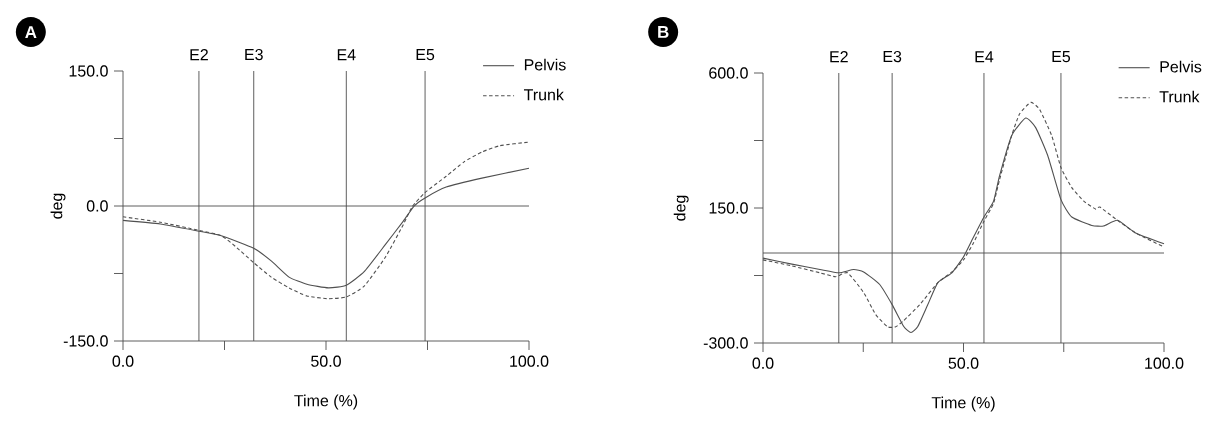 This screenshot has width=1221, height=432. What do you see at coordinates (663, 32) in the screenshot?
I see `chart-title: B` at bounding box center [663, 32].